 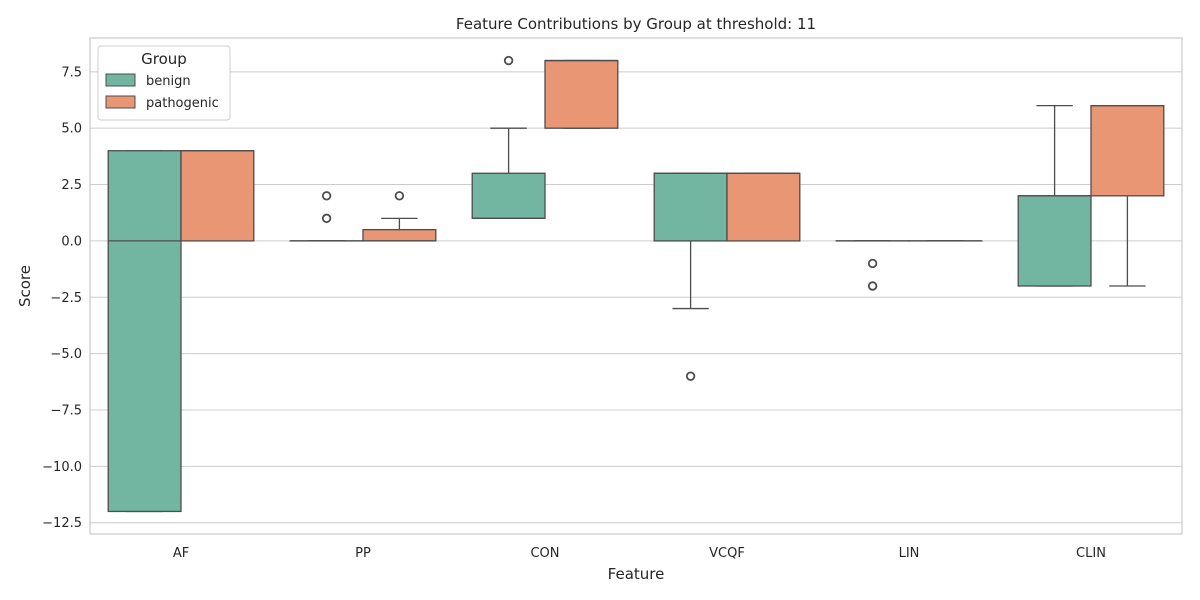 What do you see at coordinates (71, 241) in the screenshot?
I see `y-tick-label: 0.0` at bounding box center [71, 241].